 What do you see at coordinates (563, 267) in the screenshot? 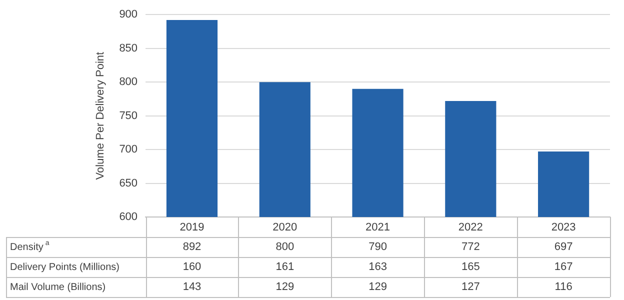
I see `text: 167` at bounding box center [563, 267].